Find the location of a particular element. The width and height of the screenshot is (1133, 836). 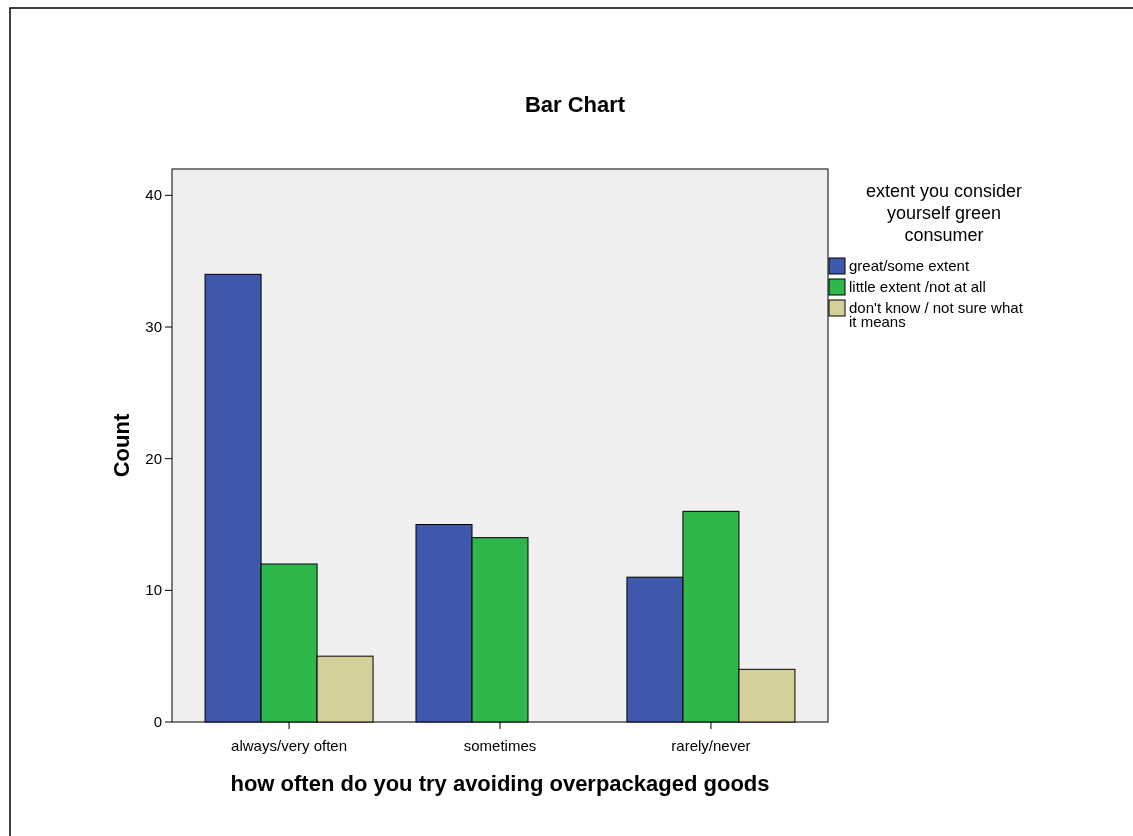

legend-label: little extent /not at all is located at coordinates (917, 286).